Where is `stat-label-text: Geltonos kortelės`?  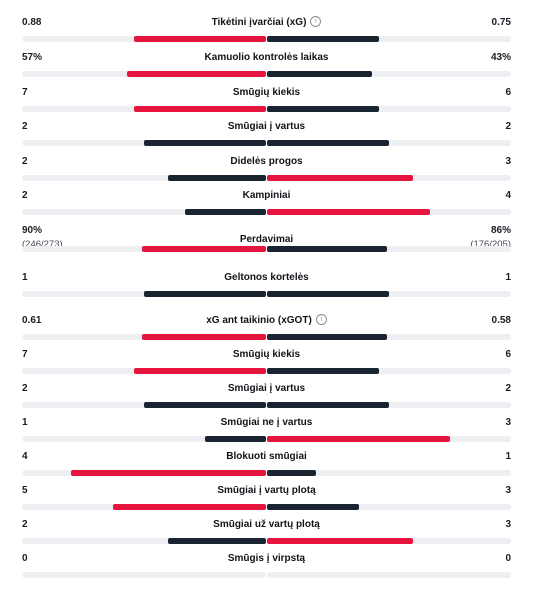 stat-label-text: Geltonos kortelės is located at coordinates (266, 277).